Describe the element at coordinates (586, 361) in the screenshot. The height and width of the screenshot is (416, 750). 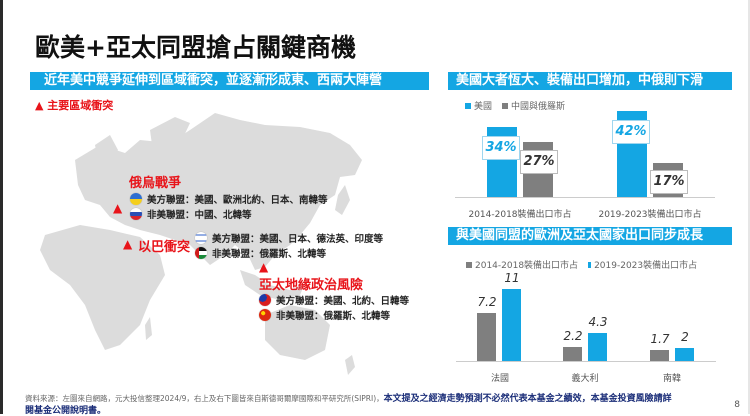
I see `chart2-axis` at that location.